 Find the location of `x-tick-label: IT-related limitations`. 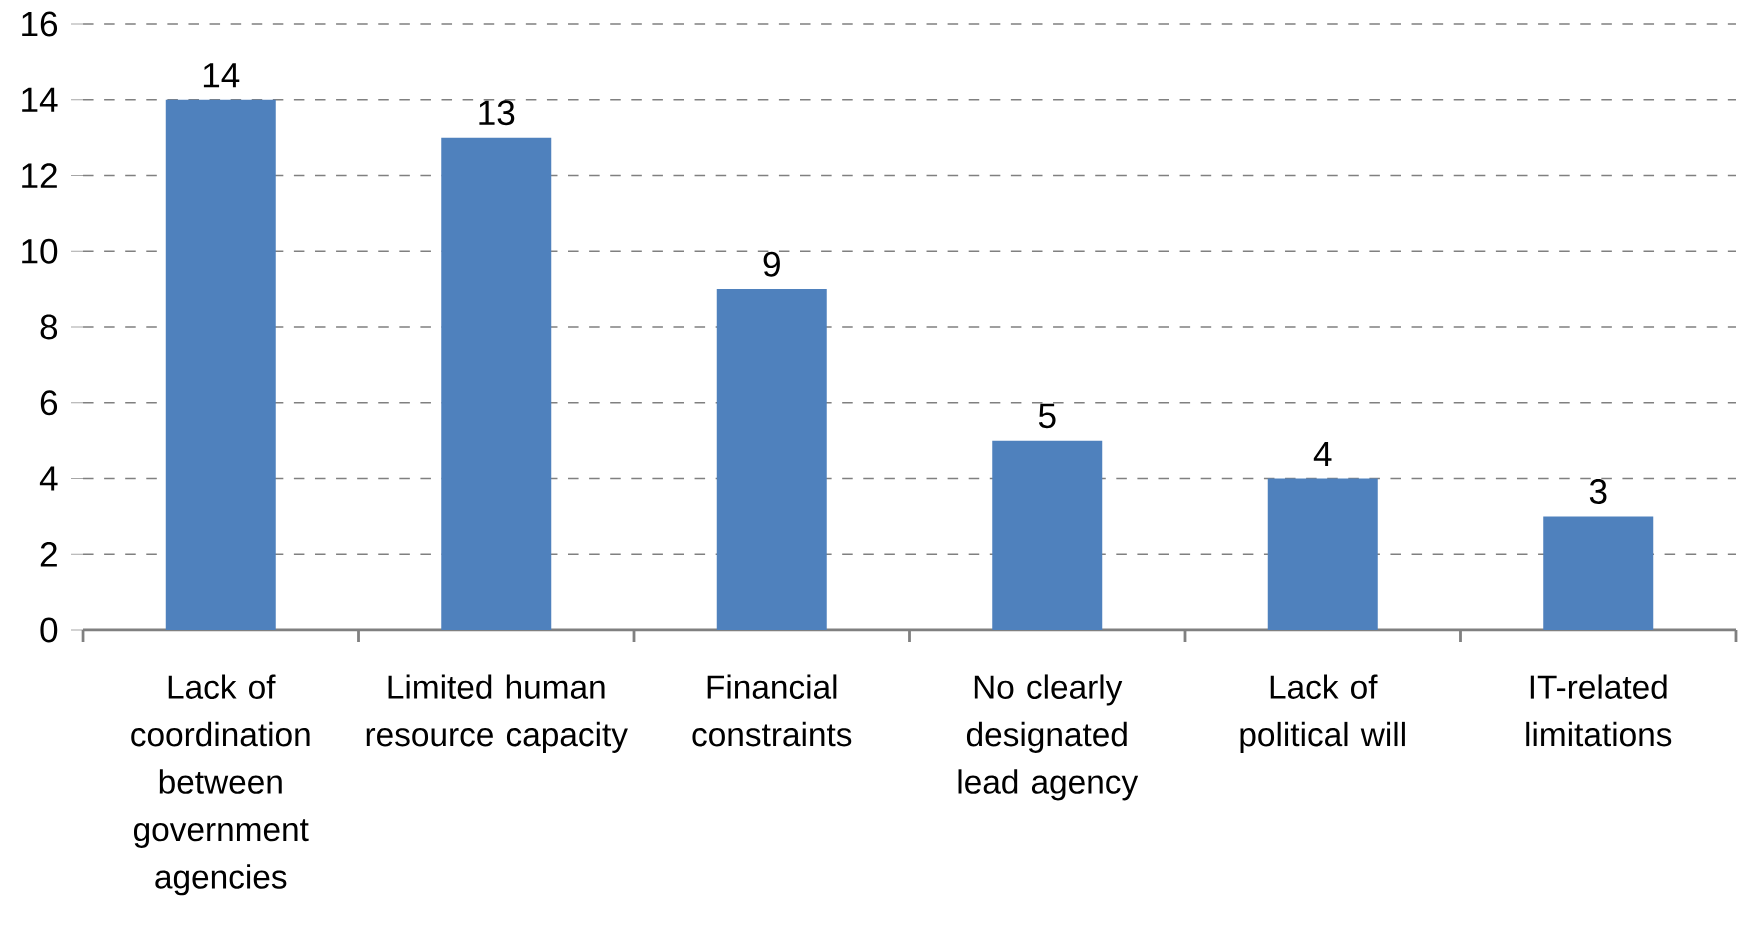

x-tick-label: IT-related limitations is located at coordinates (1599, 710).